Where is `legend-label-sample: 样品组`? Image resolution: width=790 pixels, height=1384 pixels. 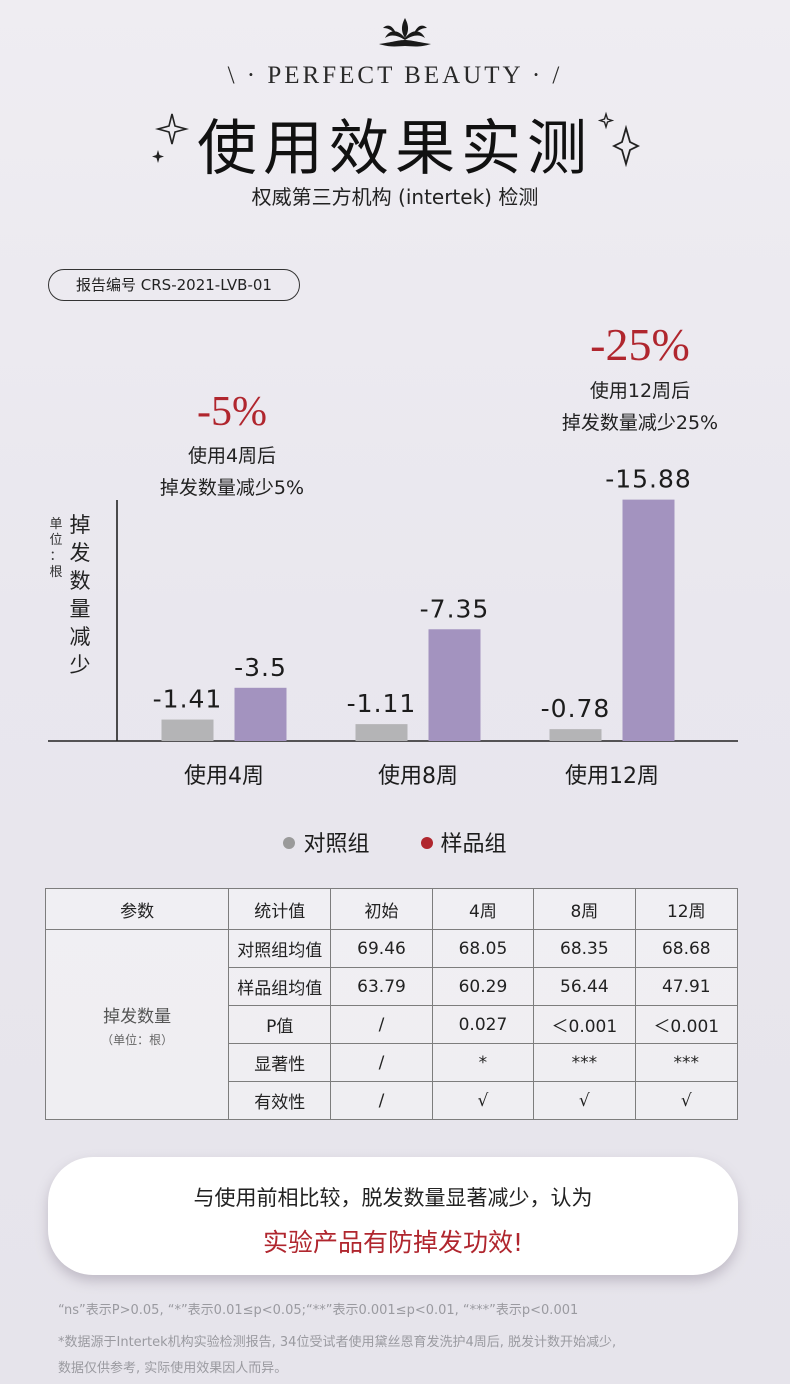 legend-label-sample: 样品组 is located at coordinates (473, 844).